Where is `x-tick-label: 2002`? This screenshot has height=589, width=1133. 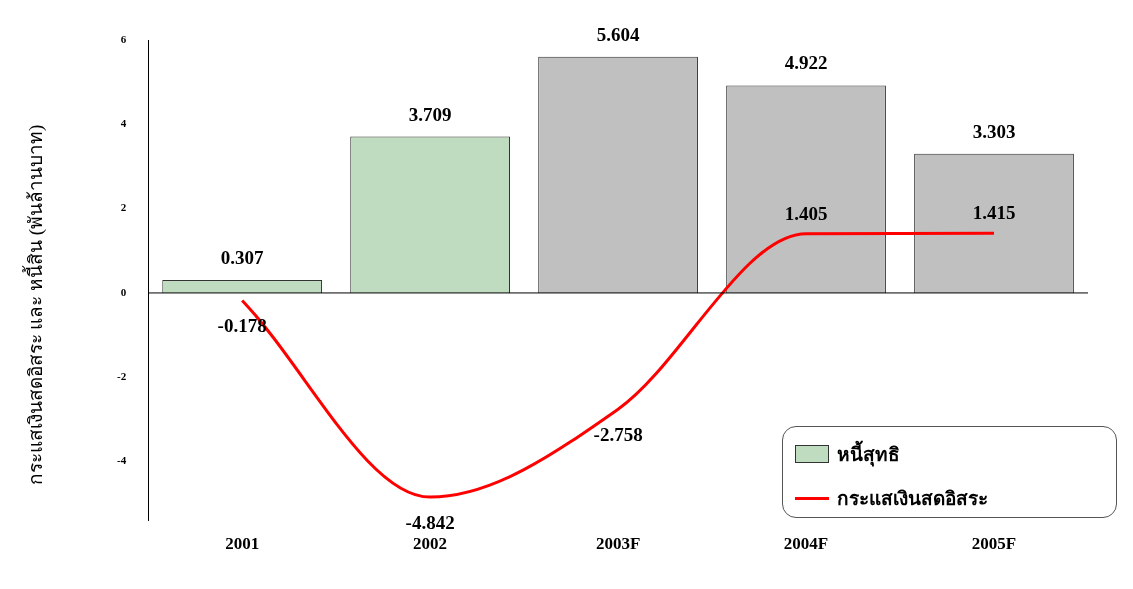 x-tick-label: 2002 is located at coordinates (430, 544).